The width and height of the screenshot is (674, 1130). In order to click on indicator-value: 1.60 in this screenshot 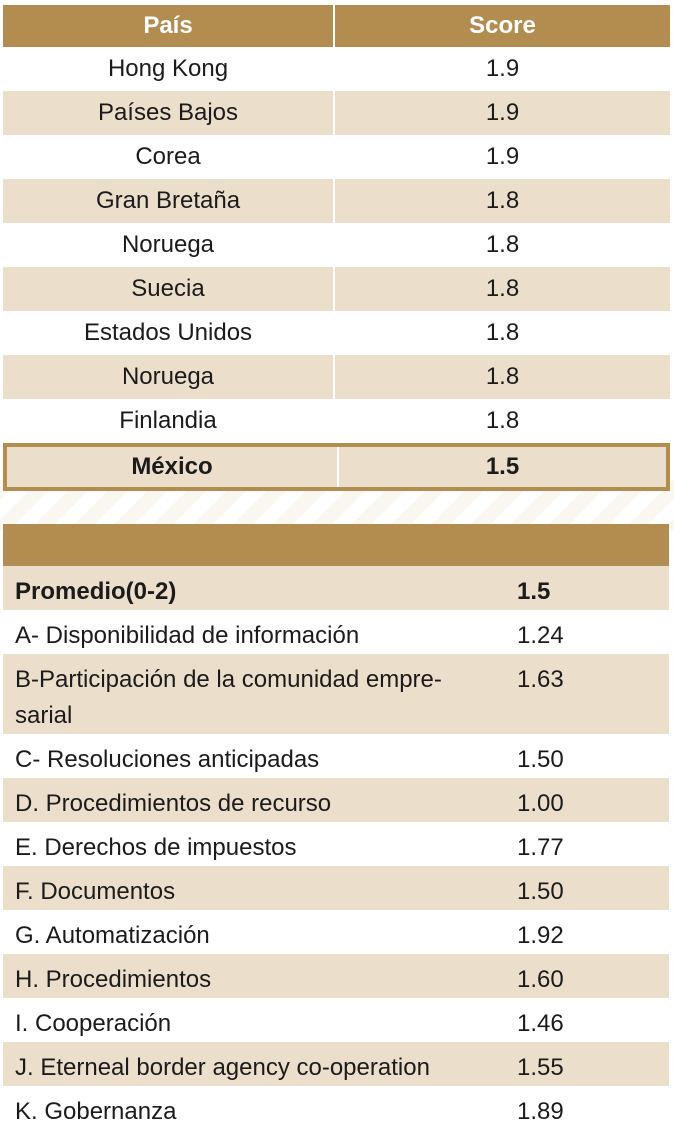, I will do `click(540, 979)`.